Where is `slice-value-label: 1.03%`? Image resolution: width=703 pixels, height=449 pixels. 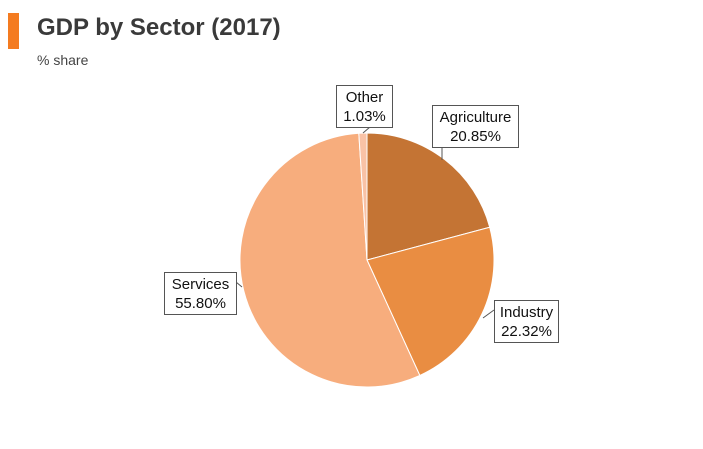
slice-value-label: 1.03% is located at coordinates (364, 116).